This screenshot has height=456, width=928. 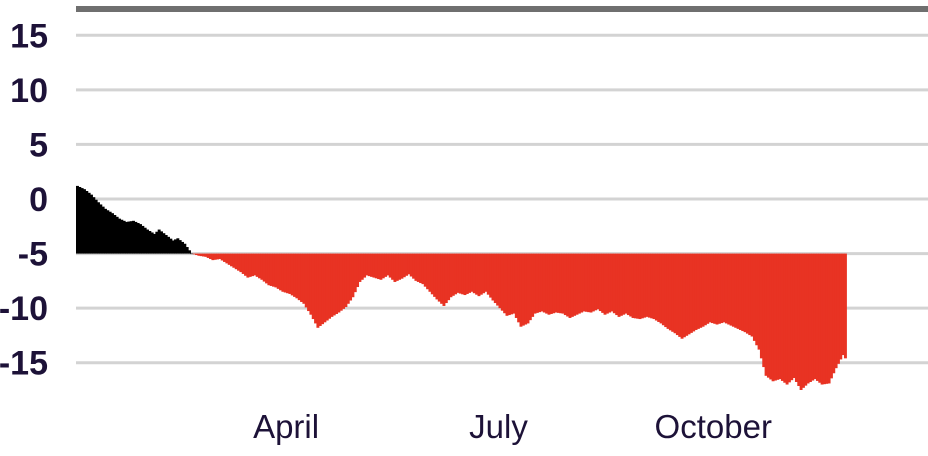 I want to click on x-axis-ticks: April July October, so click(x=512, y=426).